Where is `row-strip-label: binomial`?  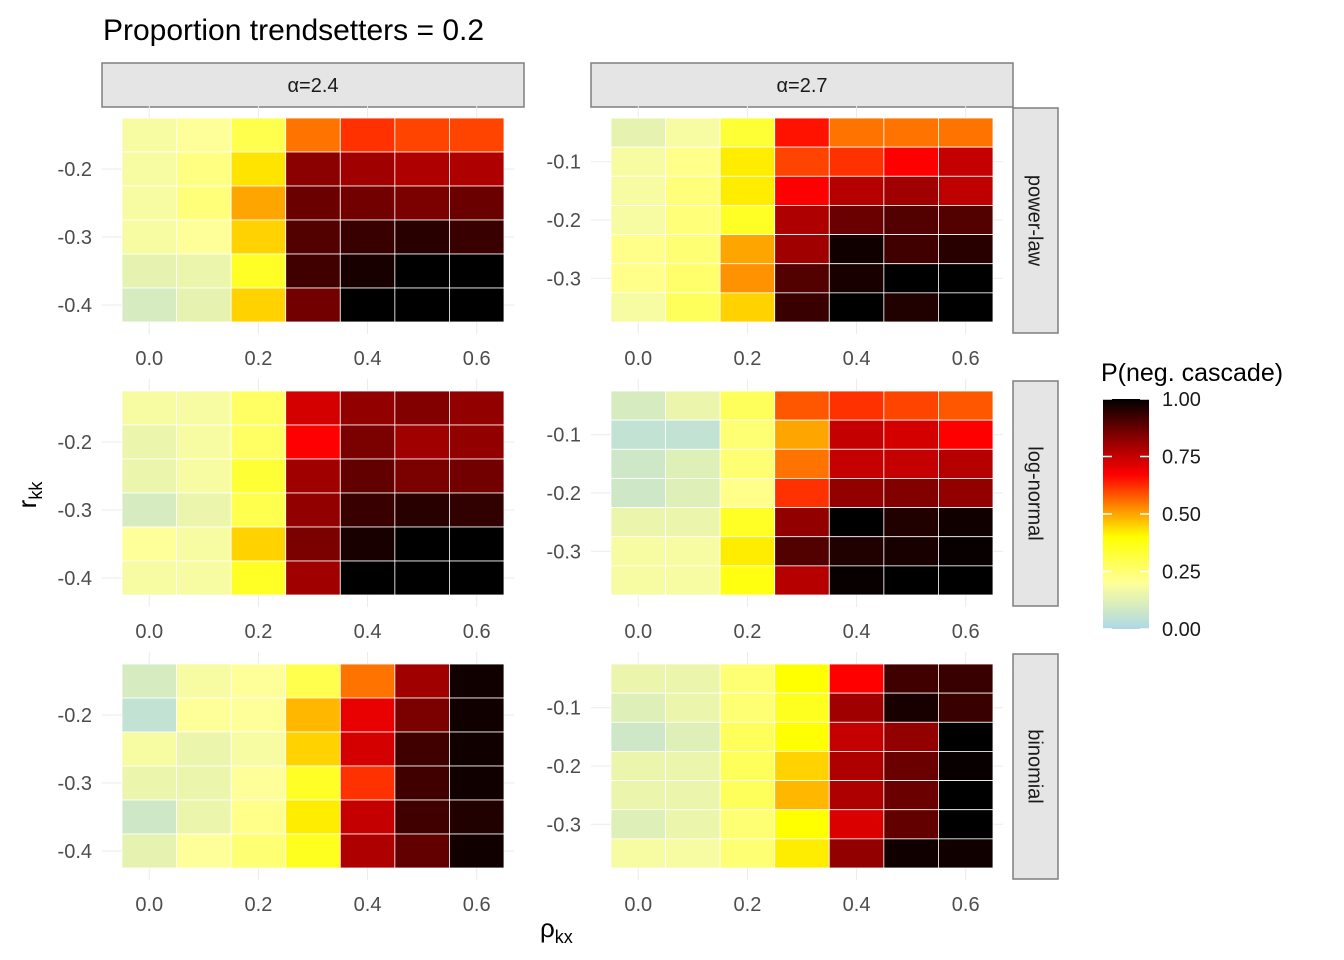
row-strip-label: binomial is located at coordinates (1035, 766).